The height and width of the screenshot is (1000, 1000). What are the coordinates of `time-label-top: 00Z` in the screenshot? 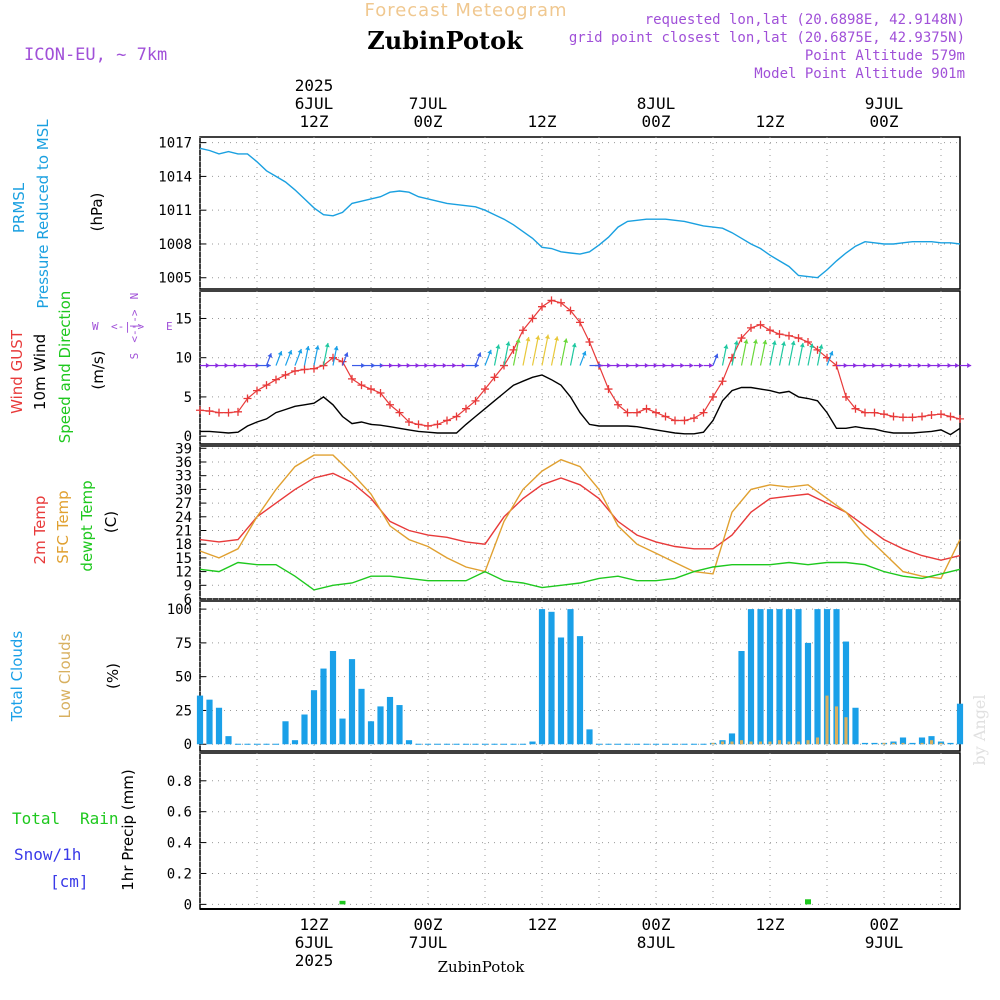 It's located at (656, 121).